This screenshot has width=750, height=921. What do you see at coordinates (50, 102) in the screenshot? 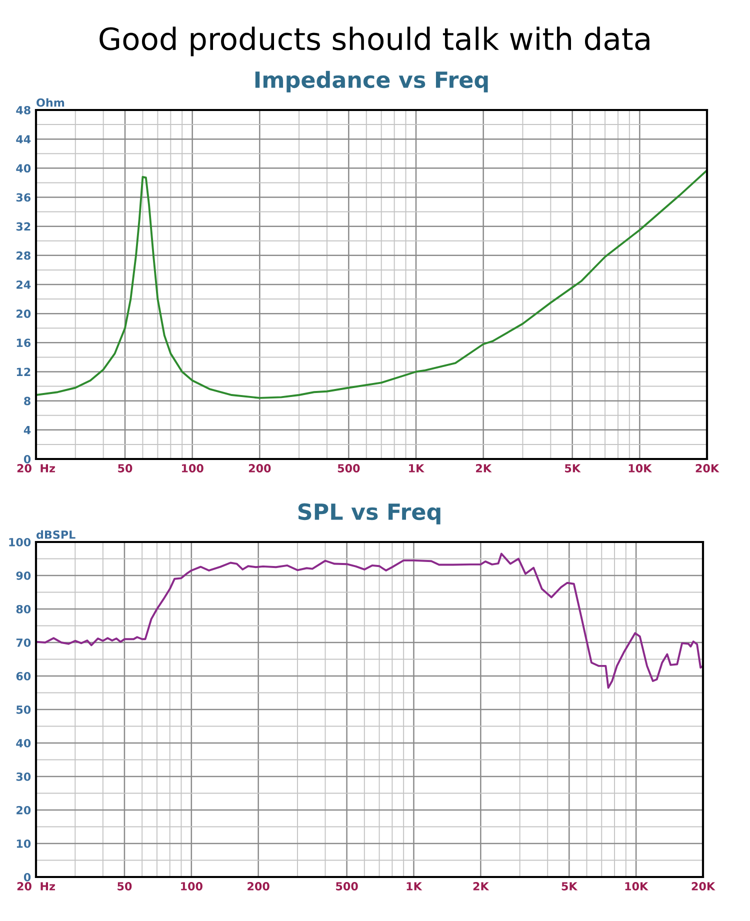
I see `y-axis-title: Ohm` at bounding box center [50, 102].